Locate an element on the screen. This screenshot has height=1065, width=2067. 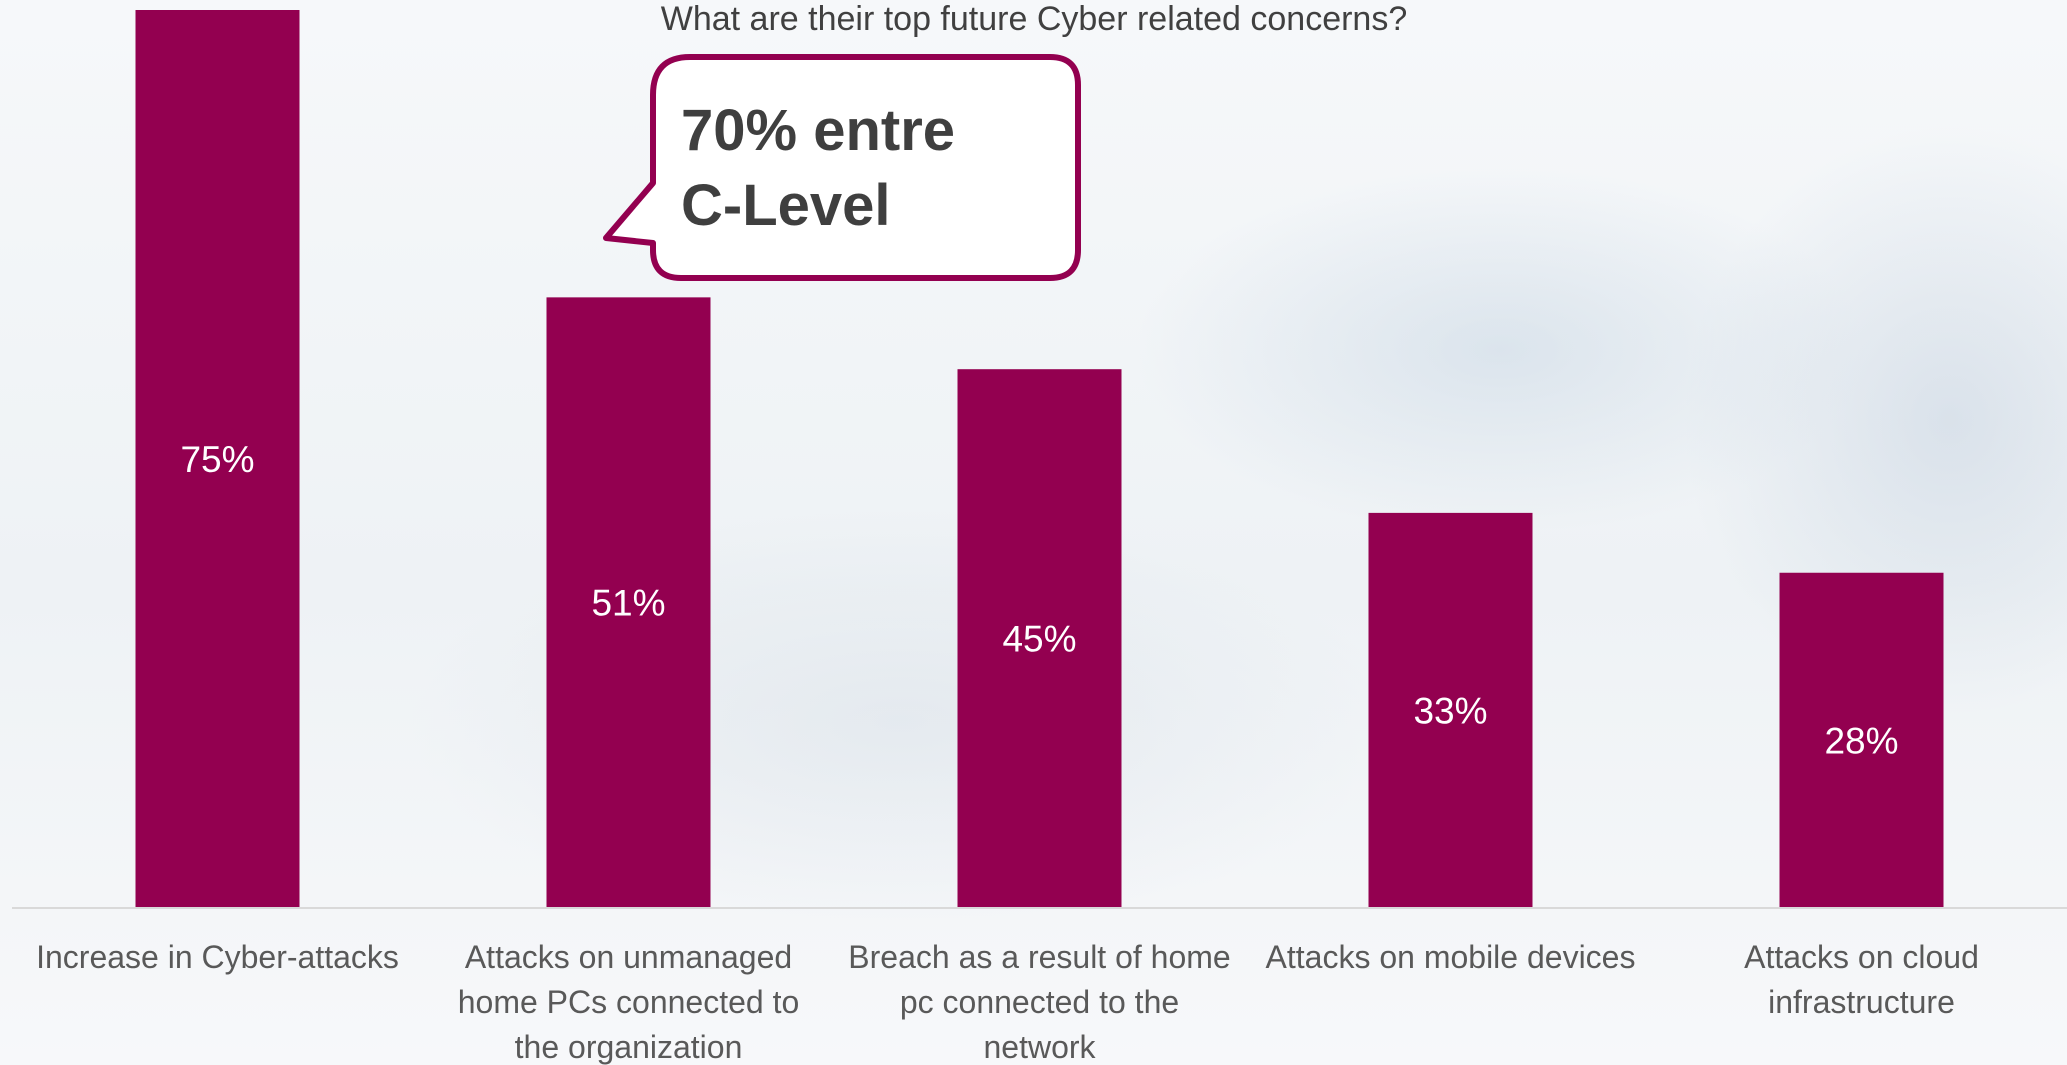
category-label-4: Attacks on cloud infrastructure is located at coordinates (1861, 979).